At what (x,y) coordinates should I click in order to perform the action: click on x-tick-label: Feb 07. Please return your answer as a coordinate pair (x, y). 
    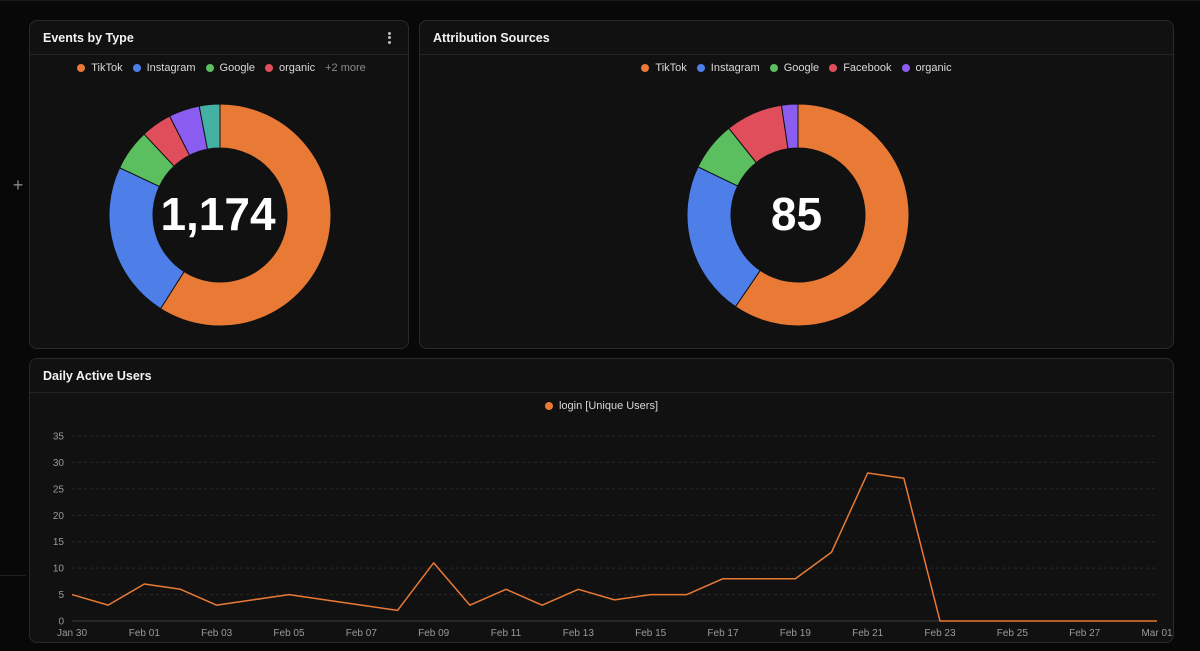
    Looking at the image, I should click on (362, 633).